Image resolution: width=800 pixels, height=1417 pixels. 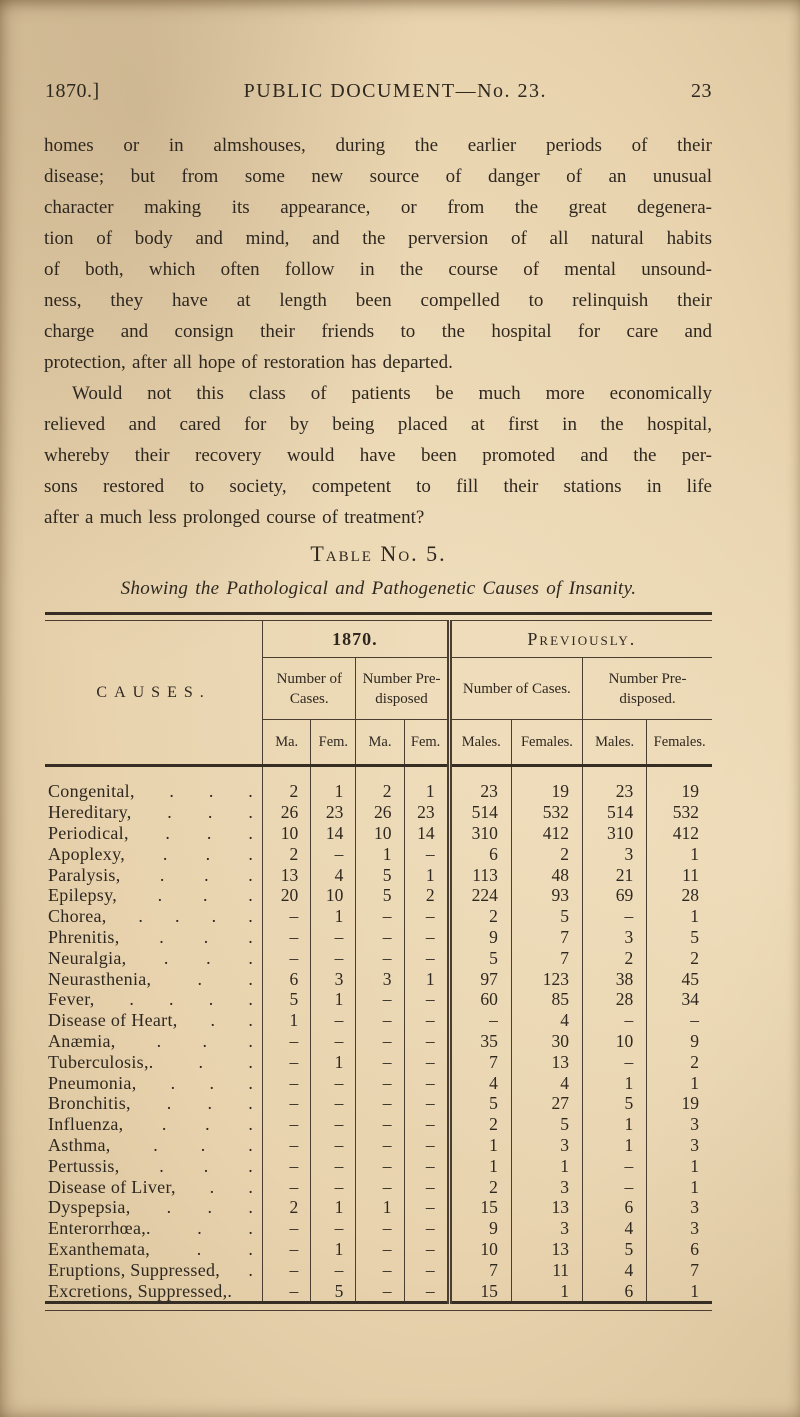 I want to click on table-row: Eruptions, Suppressed,. – – – –7 11 4 7, so click(x=378, y=1270).